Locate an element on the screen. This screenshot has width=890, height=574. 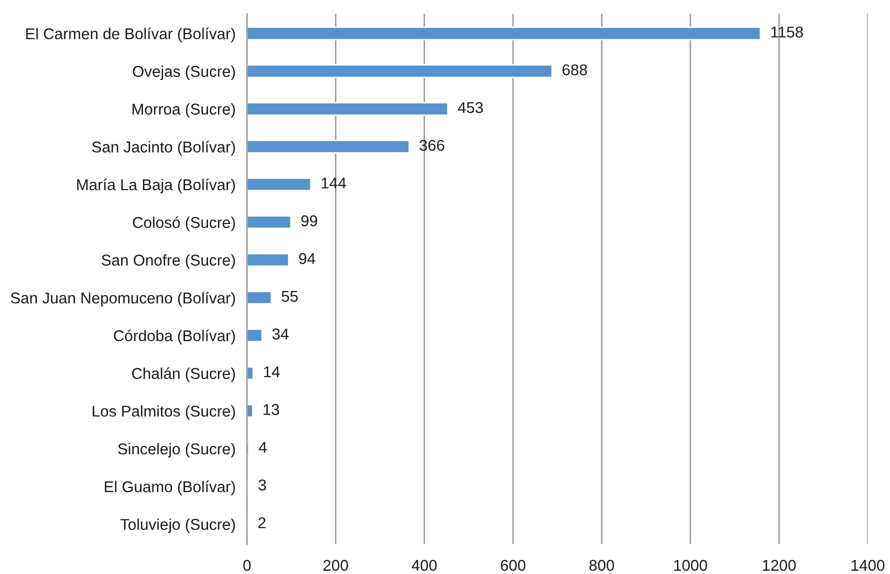
x-tick-label: 0 is located at coordinates (247, 565).